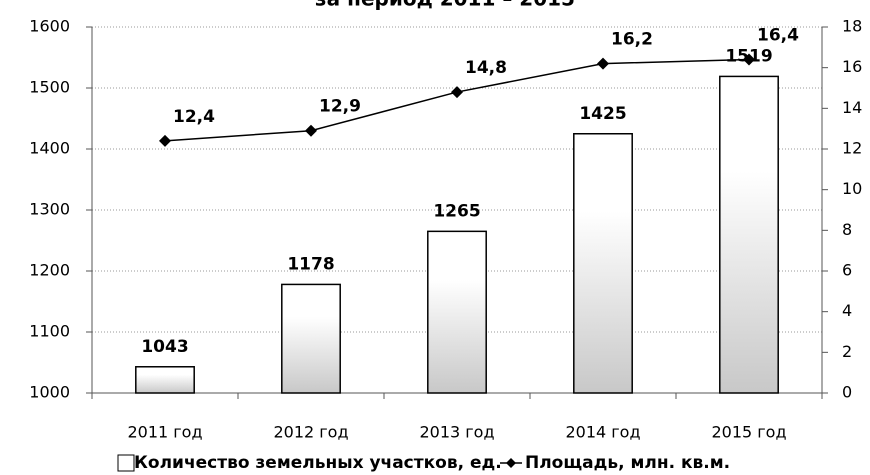 The width and height of the screenshot is (870, 475). What do you see at coordinates (748, 432) in the screenshot?
I see `x-tick-label: 2015 год` at bounding box center [748, 432].